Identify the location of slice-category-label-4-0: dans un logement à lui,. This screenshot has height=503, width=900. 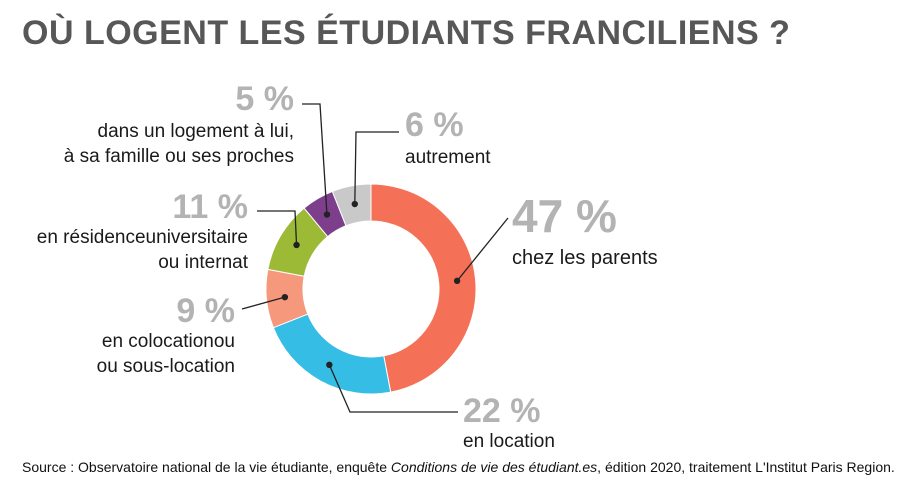
(196, 131).